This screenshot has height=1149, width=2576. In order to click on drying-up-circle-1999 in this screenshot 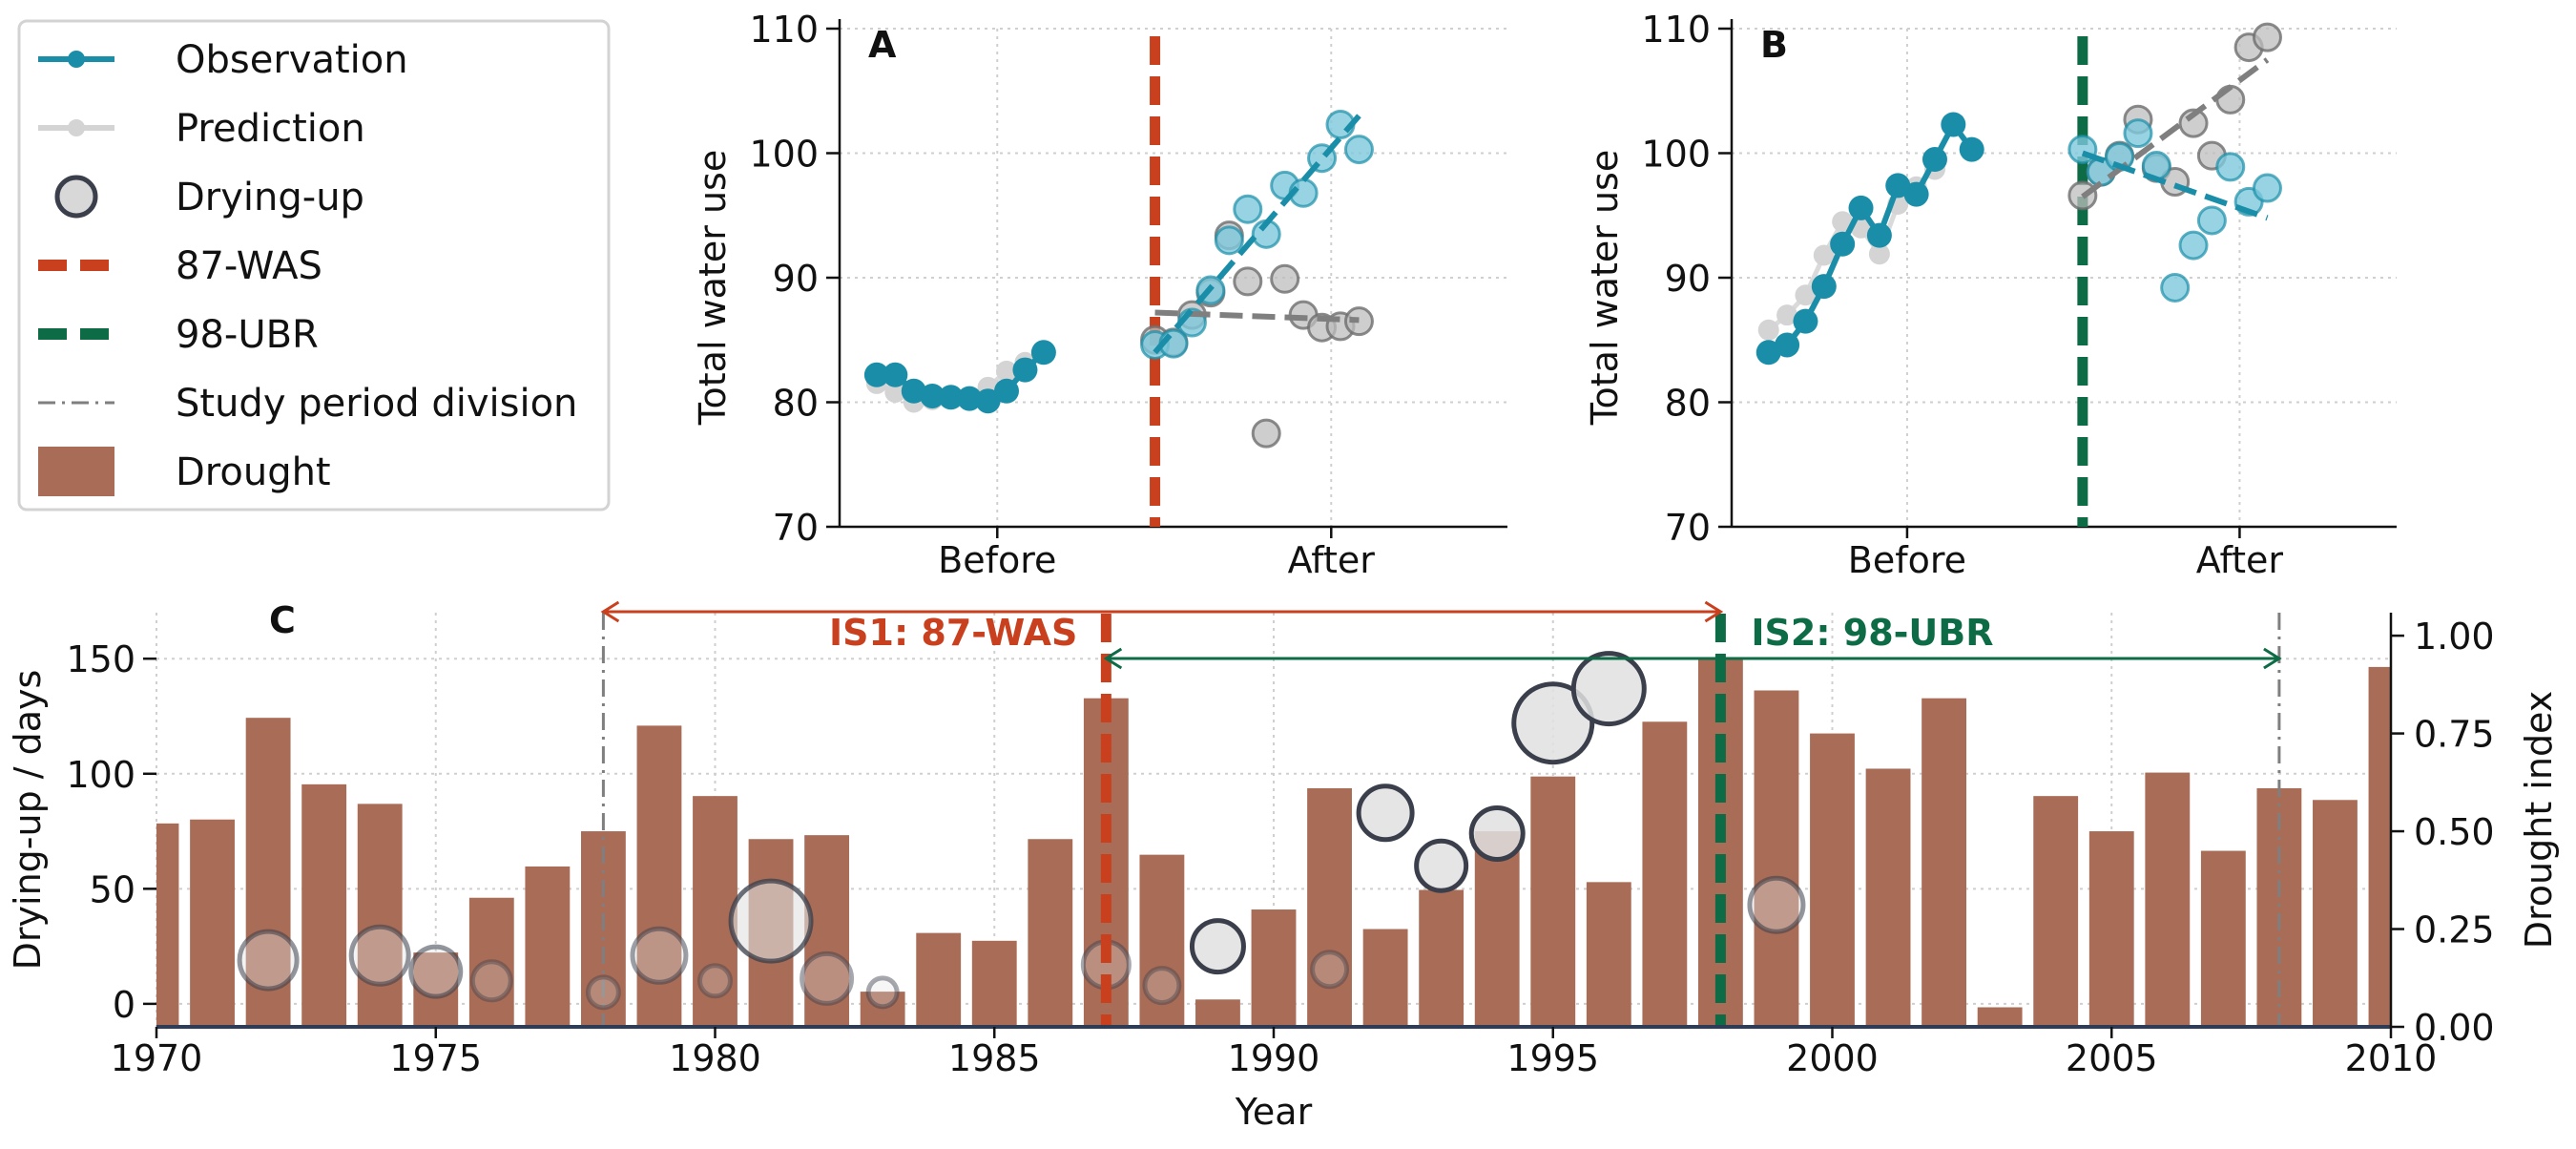, I will do `click(1776, 904)`.